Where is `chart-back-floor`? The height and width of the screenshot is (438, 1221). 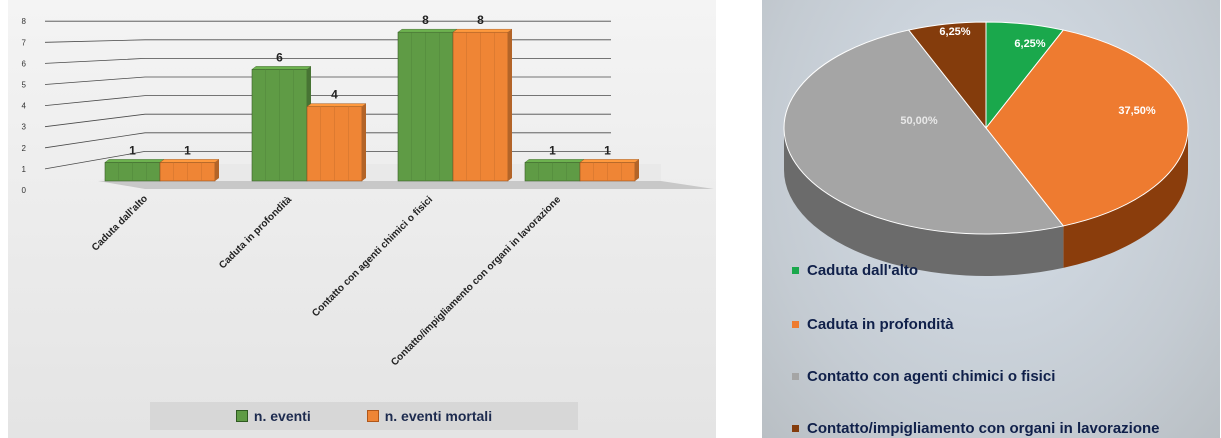 chart-back-floor is located at coordinates (379, 172).